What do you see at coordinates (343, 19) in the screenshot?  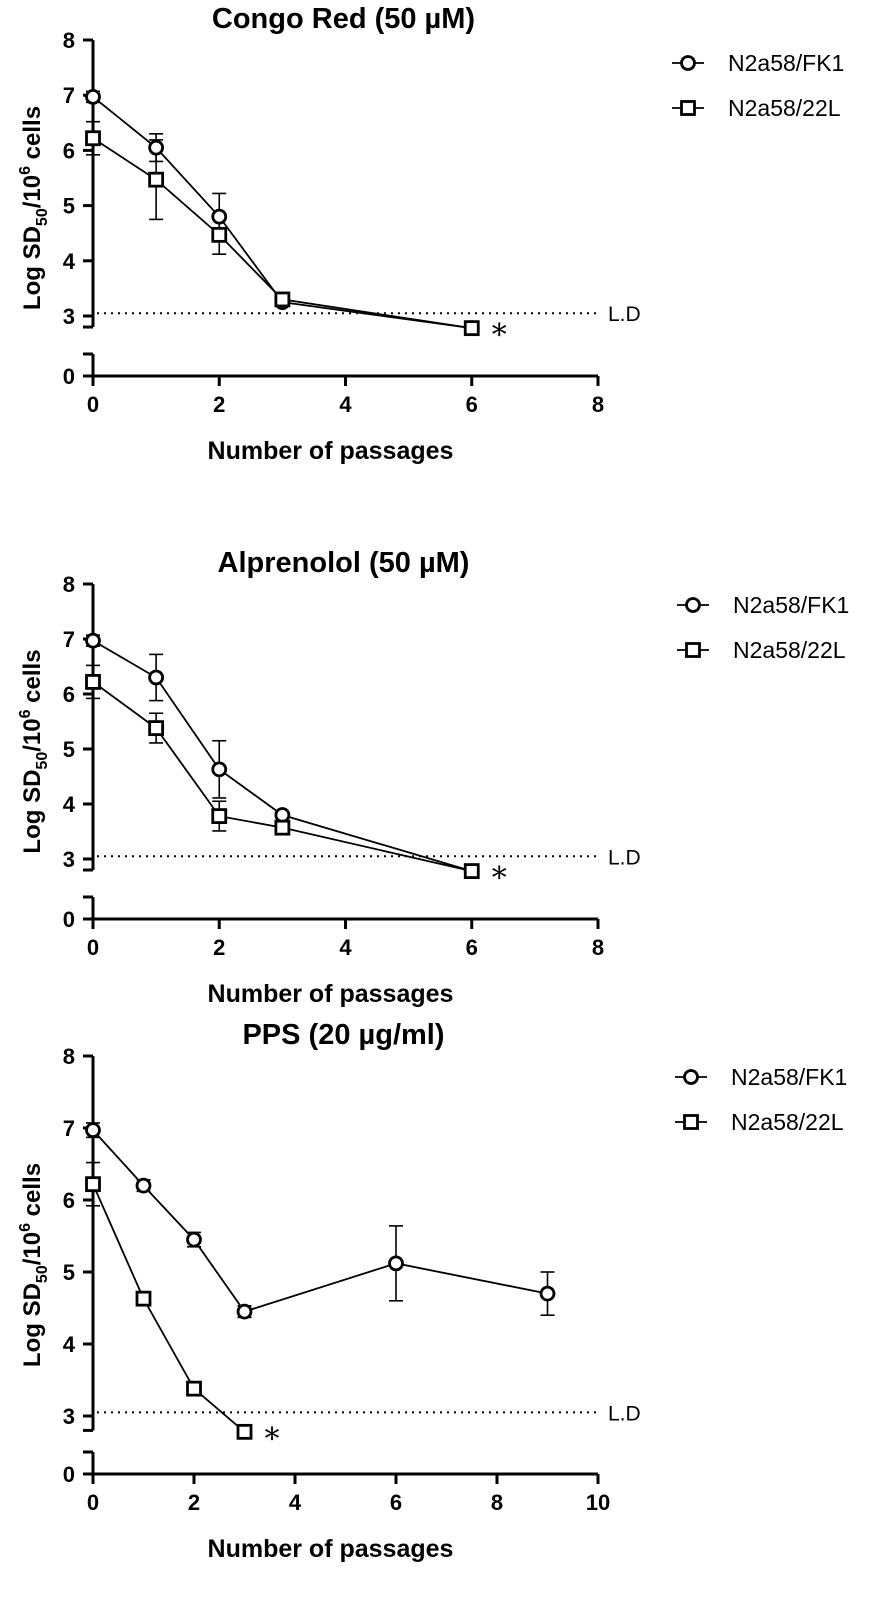 I see `chart-title: Congo Red (50 µM)` at bounding box center [343, 19].